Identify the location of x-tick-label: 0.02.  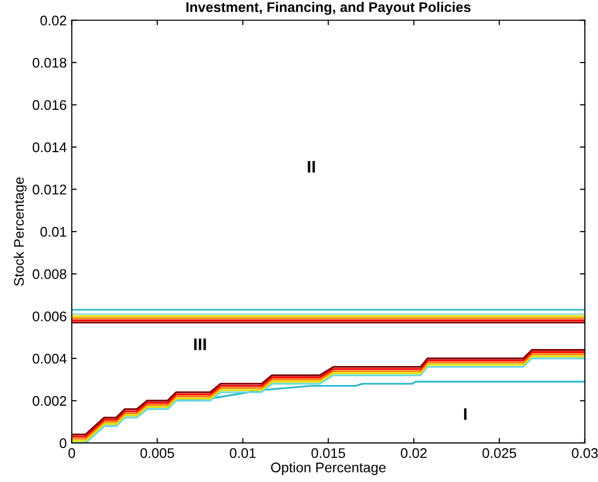
(413, 453).